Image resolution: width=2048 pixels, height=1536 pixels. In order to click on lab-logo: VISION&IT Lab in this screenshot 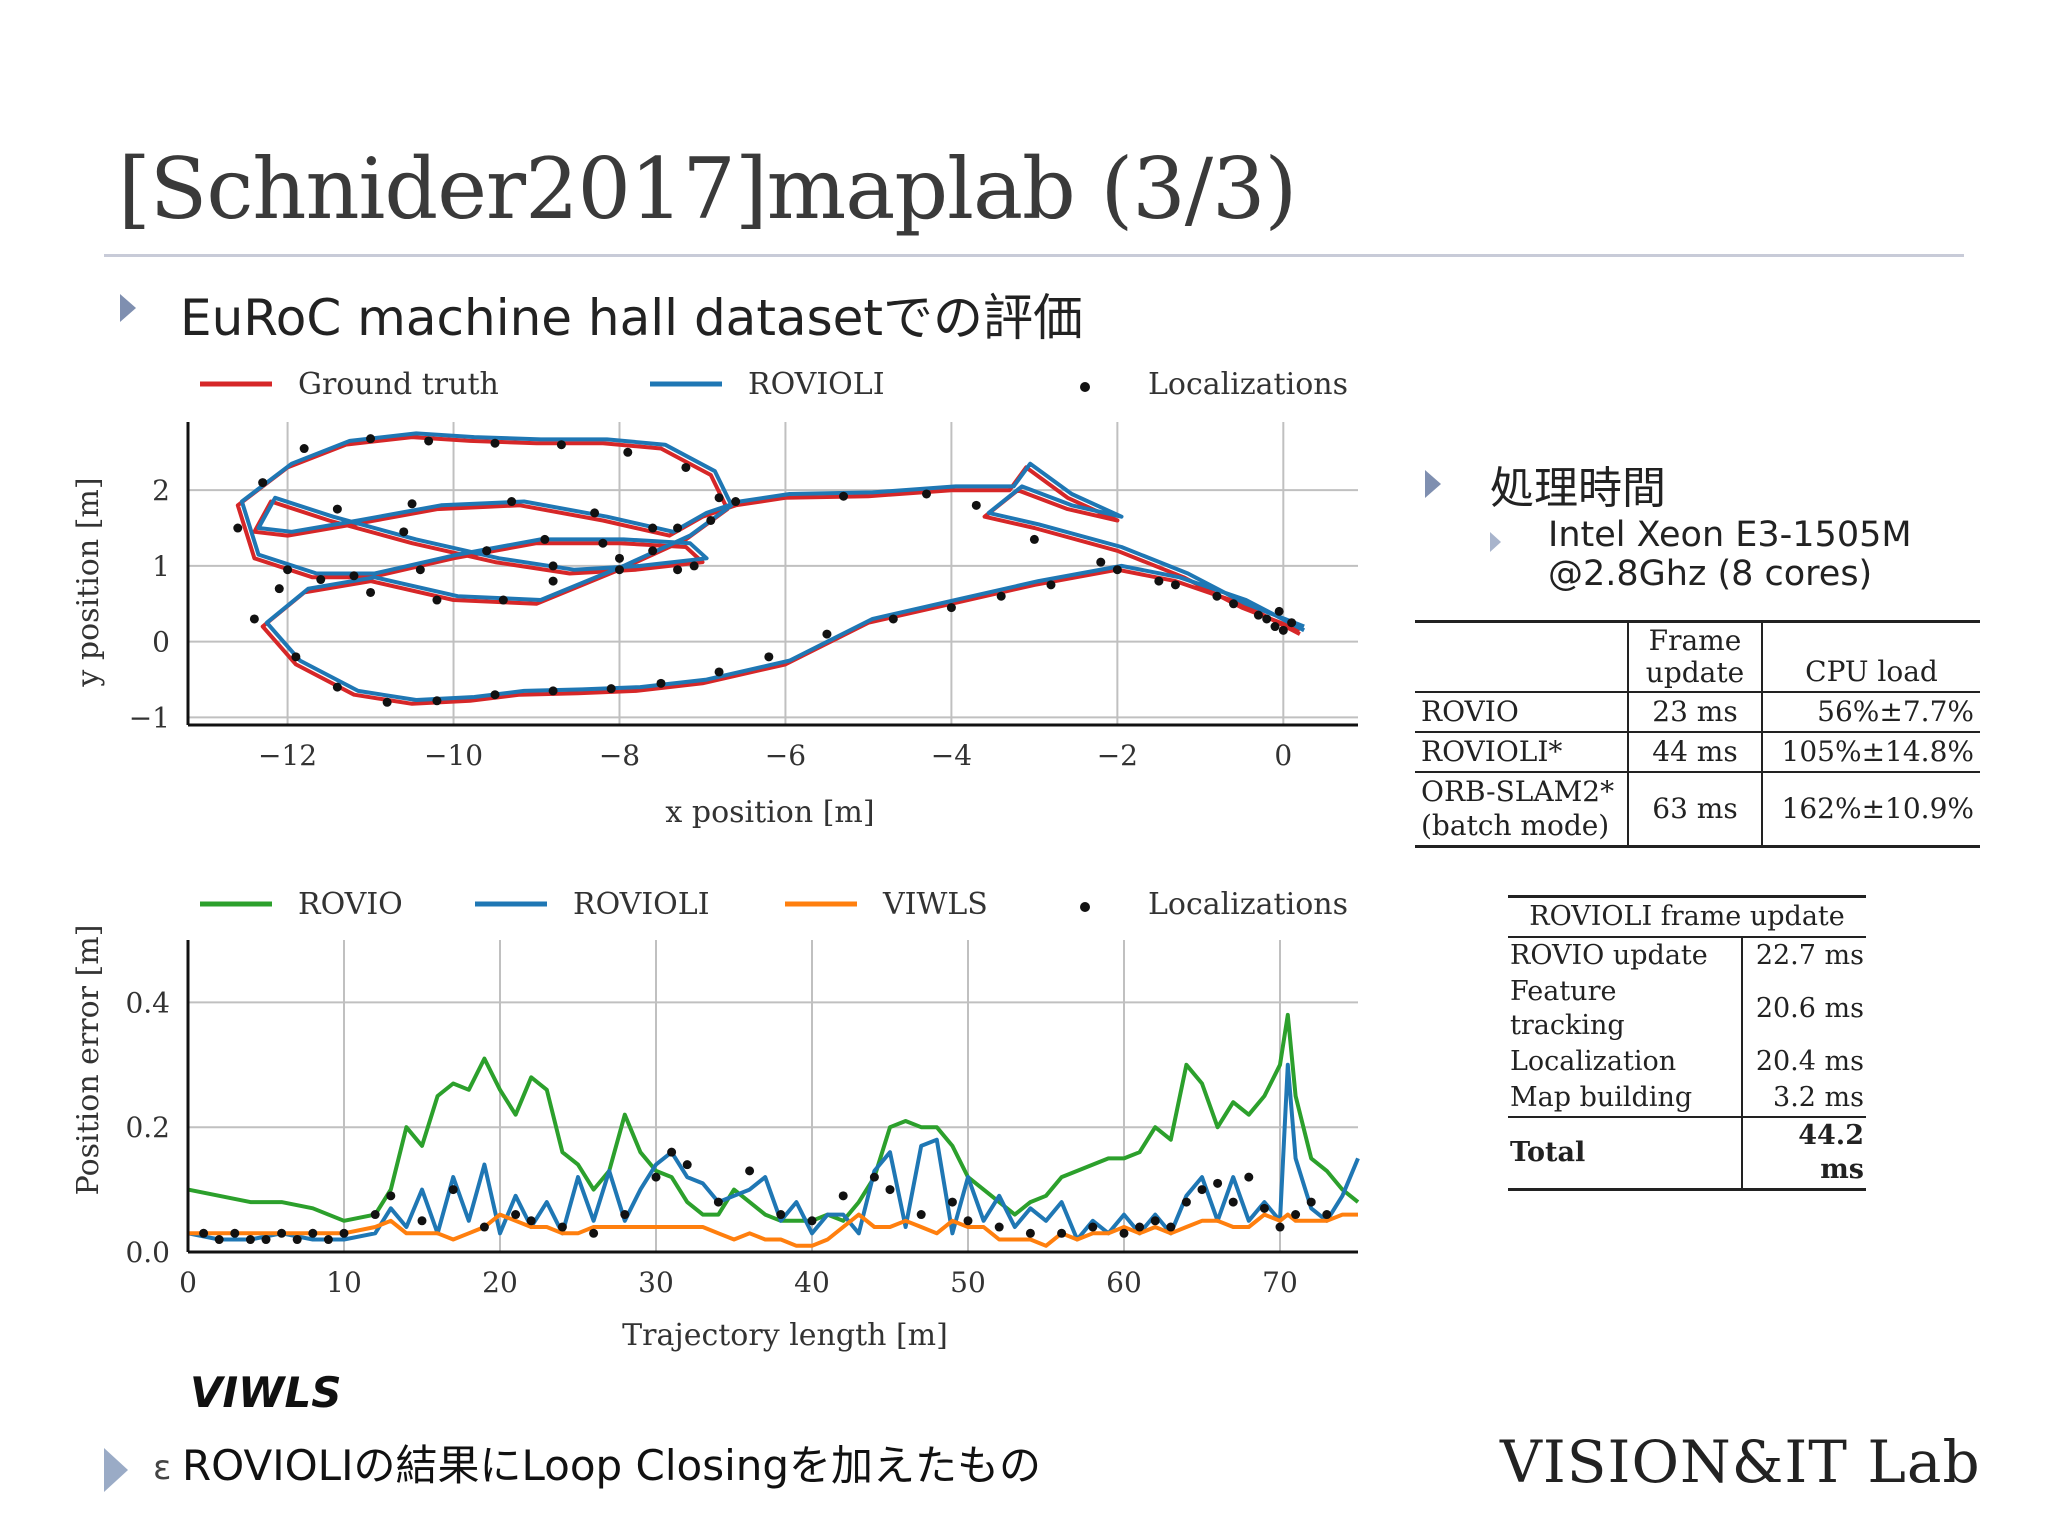, I will do `click(1740, 1462)`.